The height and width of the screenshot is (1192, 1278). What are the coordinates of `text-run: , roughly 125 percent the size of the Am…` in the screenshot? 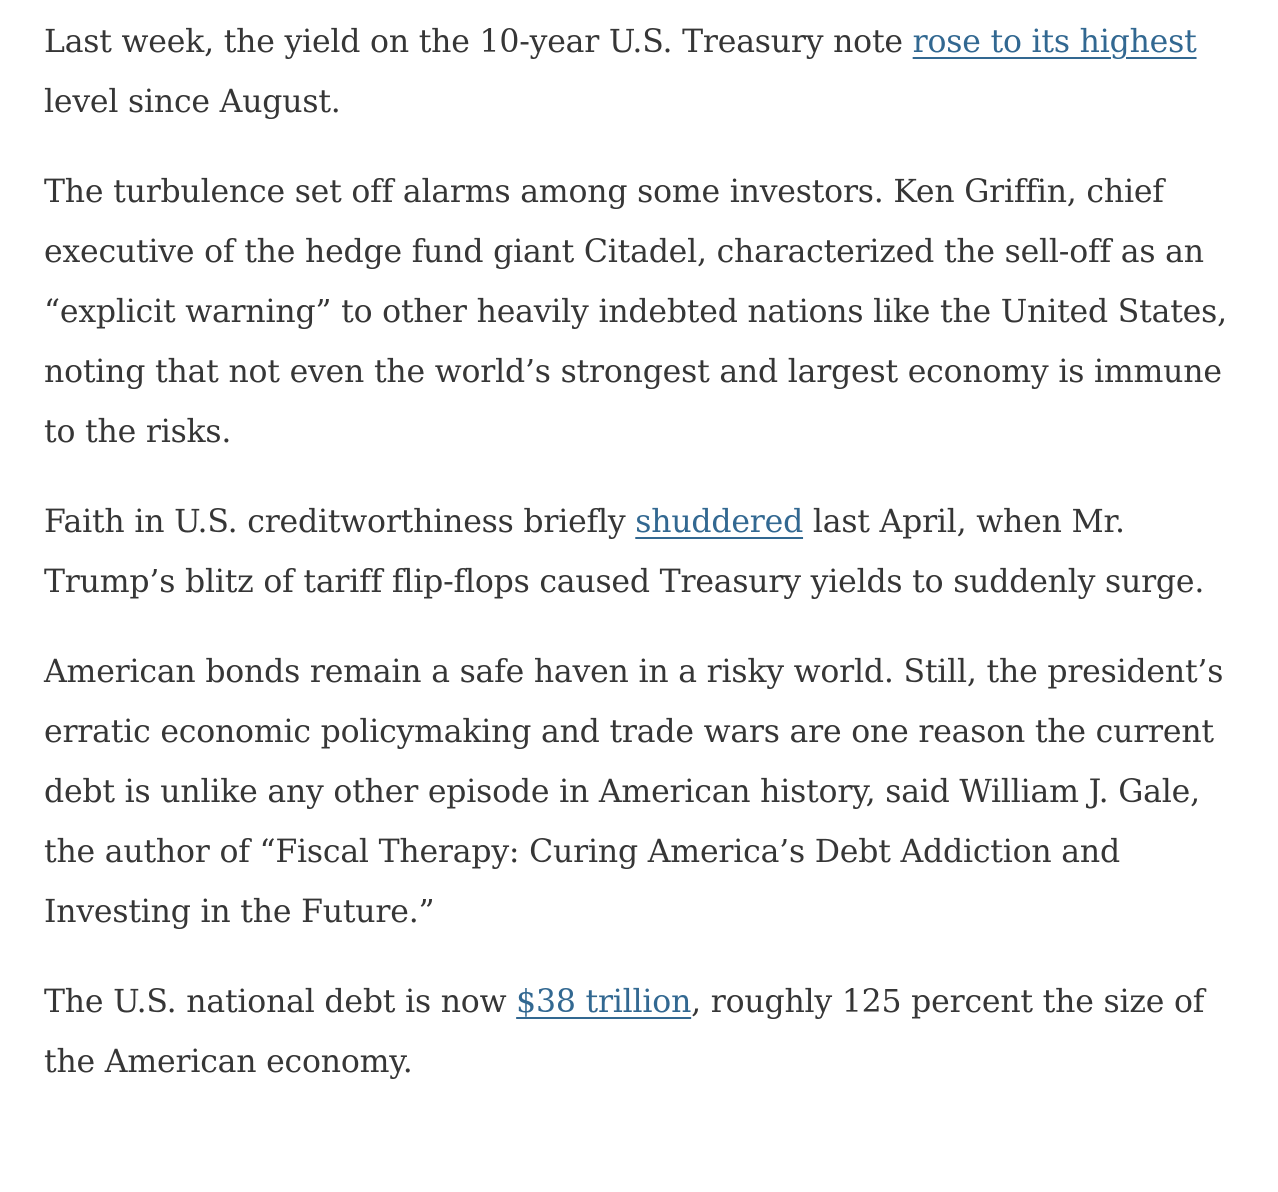 It's located at (624, 1032).